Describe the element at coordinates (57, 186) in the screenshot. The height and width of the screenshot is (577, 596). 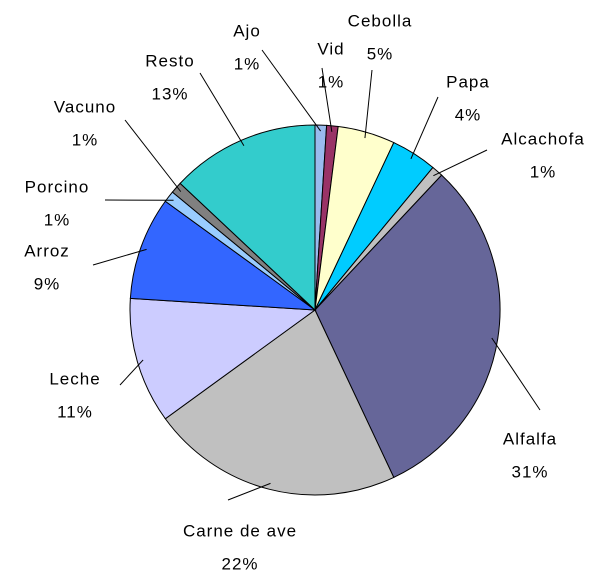
I see `slice-label: Porcino` at that location.